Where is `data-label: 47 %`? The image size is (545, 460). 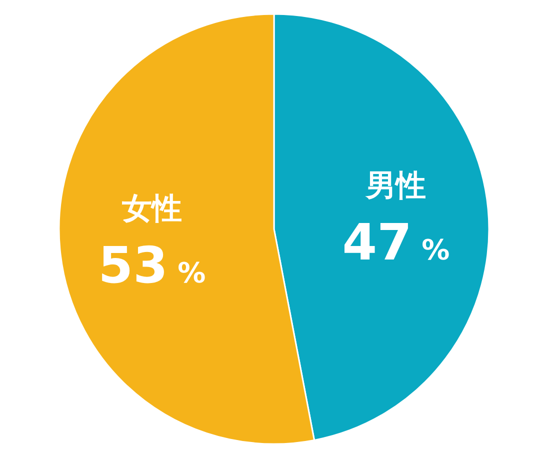 data-label: 47 % is located at coordinates (396, 242).